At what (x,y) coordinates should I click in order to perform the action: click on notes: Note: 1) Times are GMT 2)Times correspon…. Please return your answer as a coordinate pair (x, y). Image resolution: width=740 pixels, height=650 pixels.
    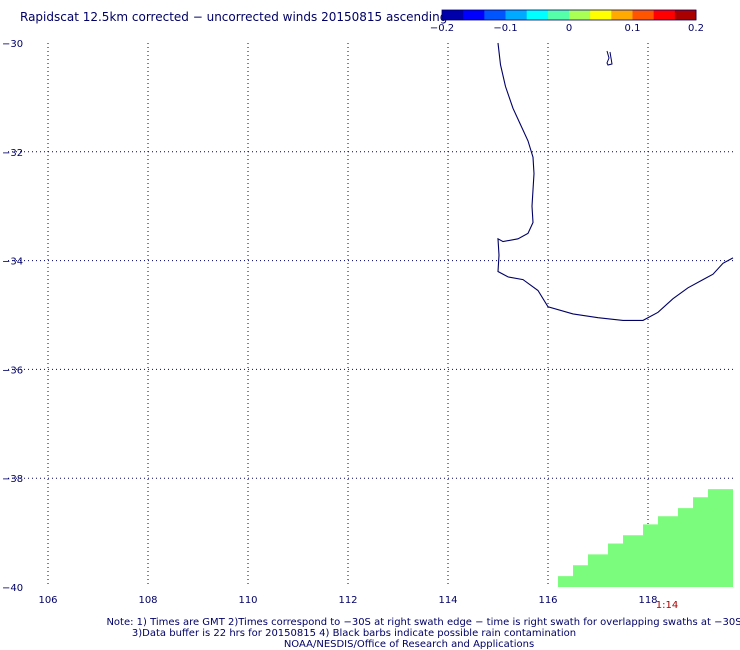
    Looking at the image, I should click on (423, 633).